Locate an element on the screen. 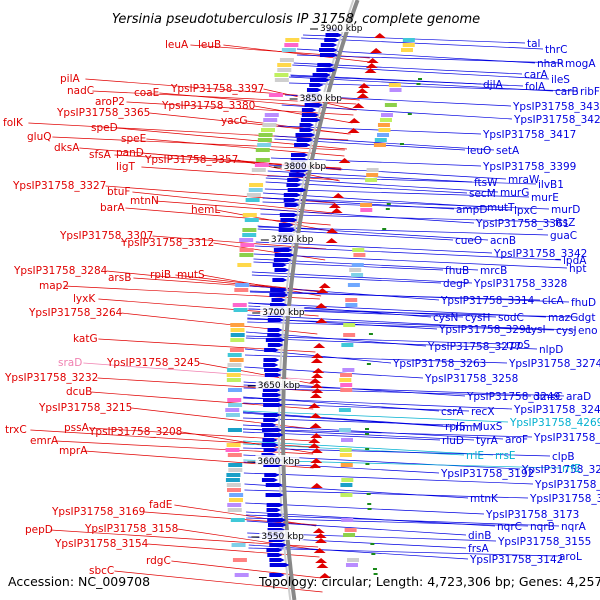  gene-label: YpsIP31758_3180 is located at coordinates (564, 499).